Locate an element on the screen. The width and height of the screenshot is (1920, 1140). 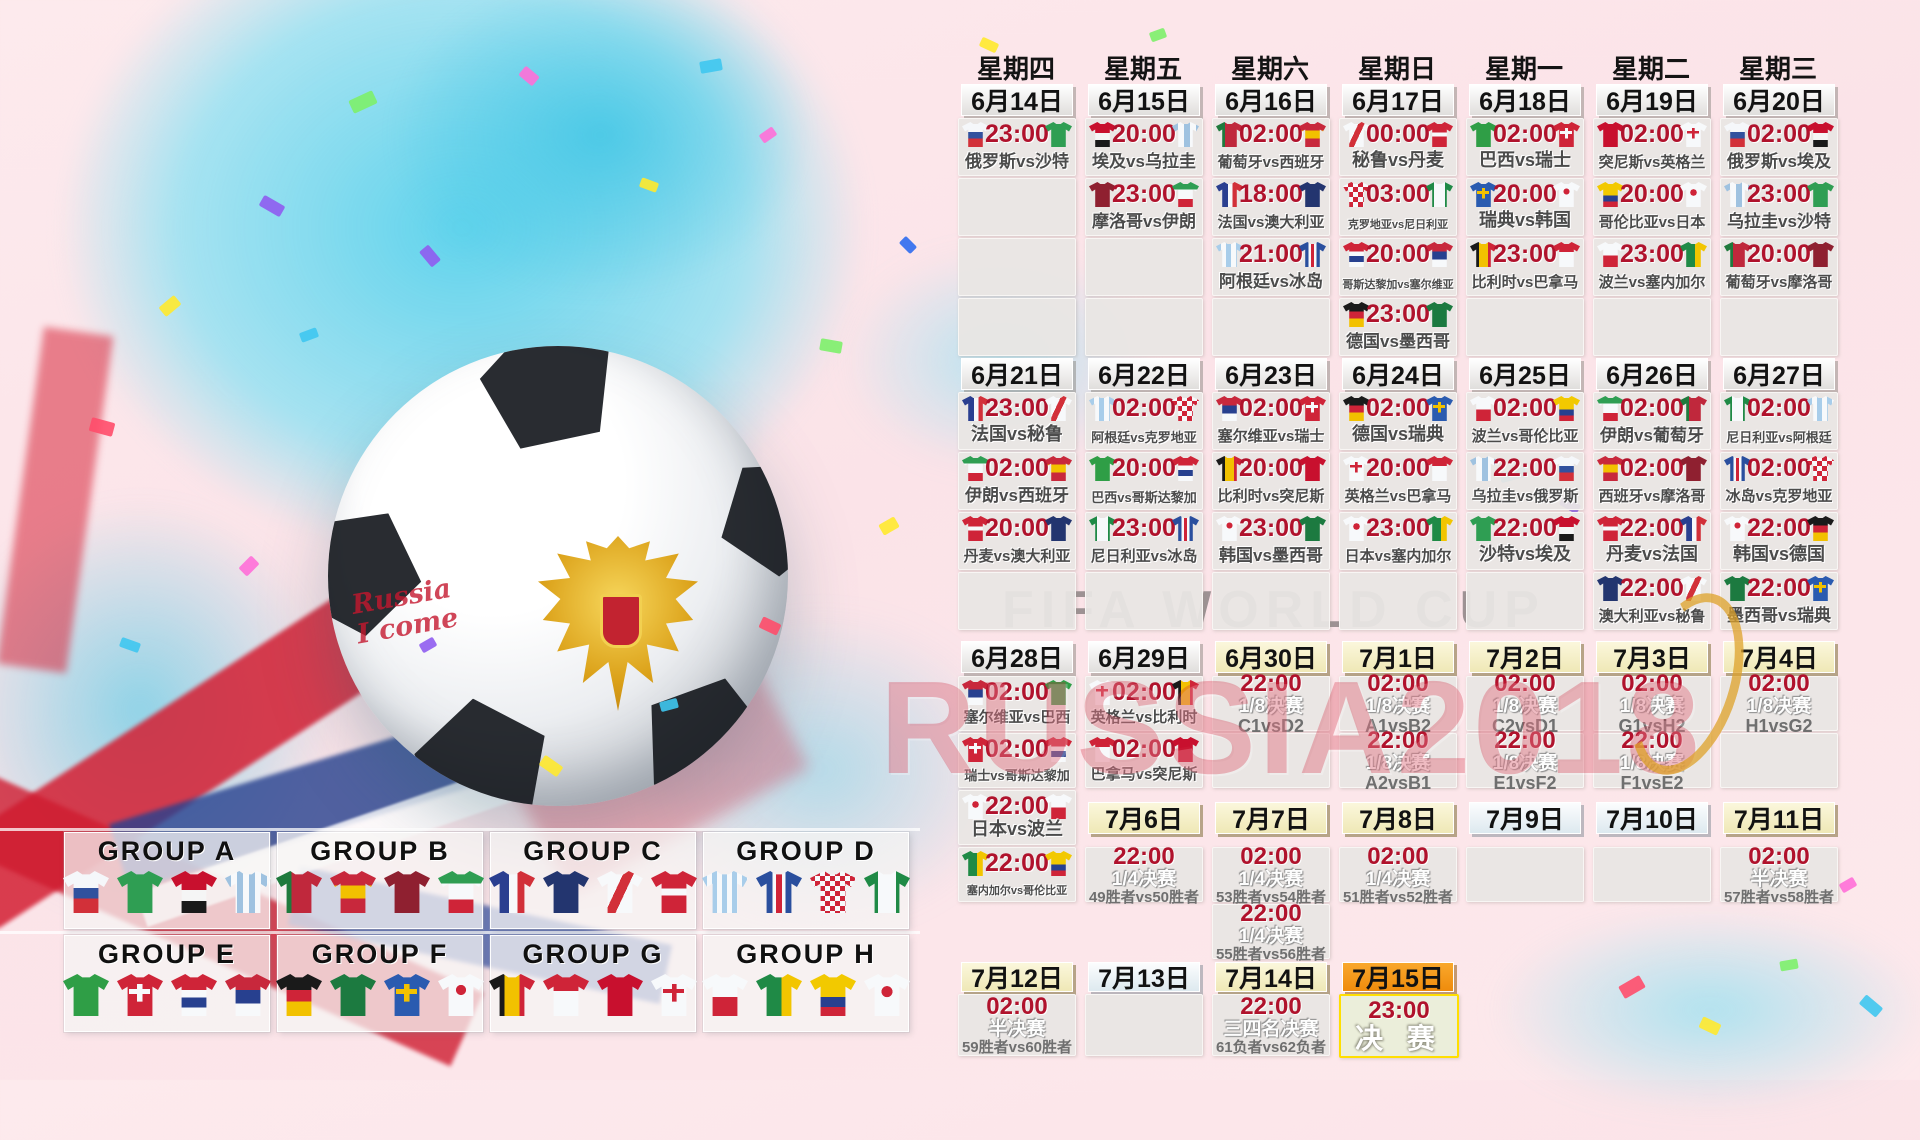
date-header: 6月19日 is located at coordinates (1652, 100).